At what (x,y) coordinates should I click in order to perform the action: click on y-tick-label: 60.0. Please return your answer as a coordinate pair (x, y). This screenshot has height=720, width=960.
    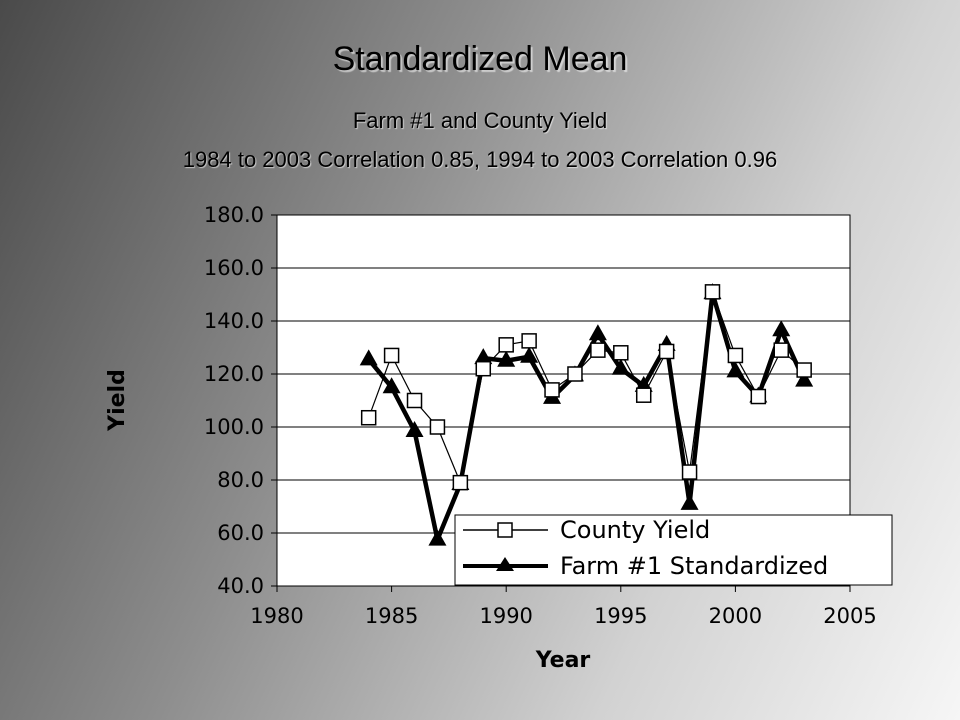
    Looking at the image, I should click on (240, 533).